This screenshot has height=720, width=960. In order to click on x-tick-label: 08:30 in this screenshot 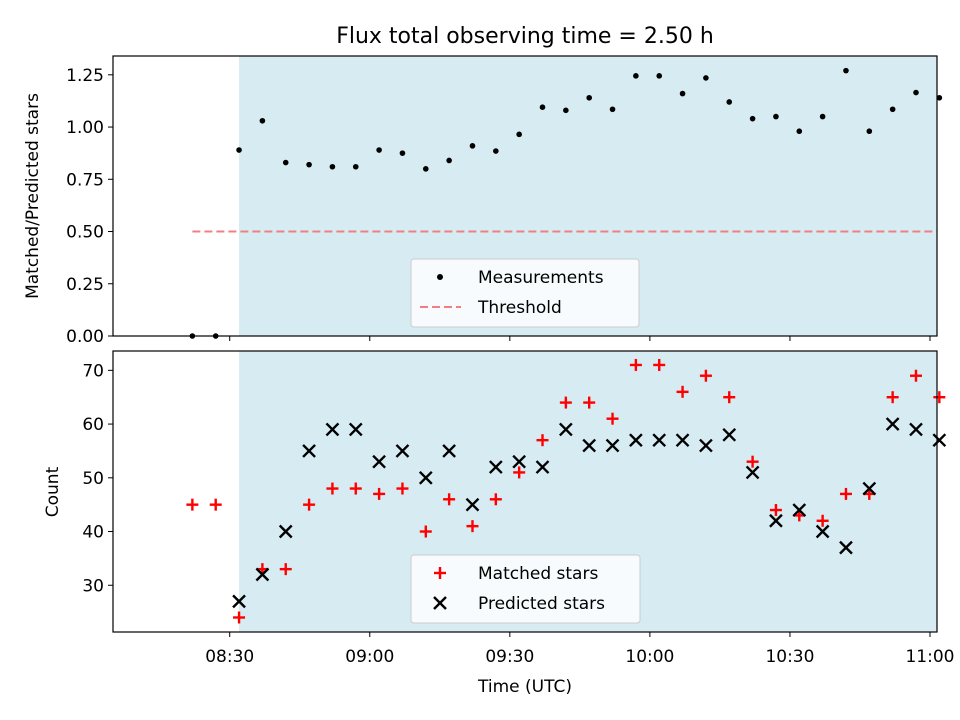, I will do `click(229, 657)`.